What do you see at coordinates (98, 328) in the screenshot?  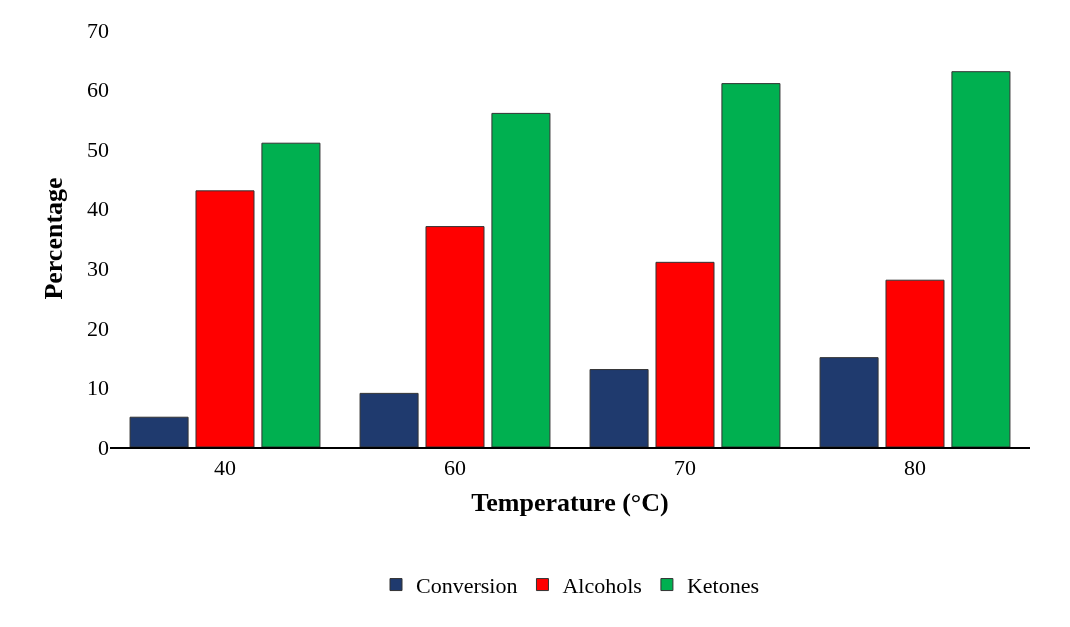 I see `y-tick-label: 20` at bounding box center [98, 328].